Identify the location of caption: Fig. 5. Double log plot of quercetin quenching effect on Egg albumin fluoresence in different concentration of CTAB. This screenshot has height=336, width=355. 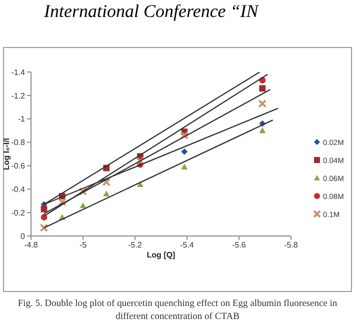
(177, 311).